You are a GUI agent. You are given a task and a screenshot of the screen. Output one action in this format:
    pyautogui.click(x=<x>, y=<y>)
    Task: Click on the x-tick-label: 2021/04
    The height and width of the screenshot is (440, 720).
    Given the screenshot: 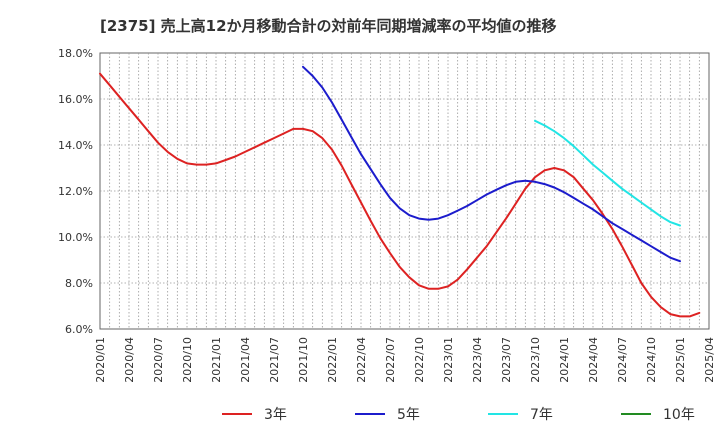 What is the action you would take?
    pyautogui.click(x=245, y=360)
    